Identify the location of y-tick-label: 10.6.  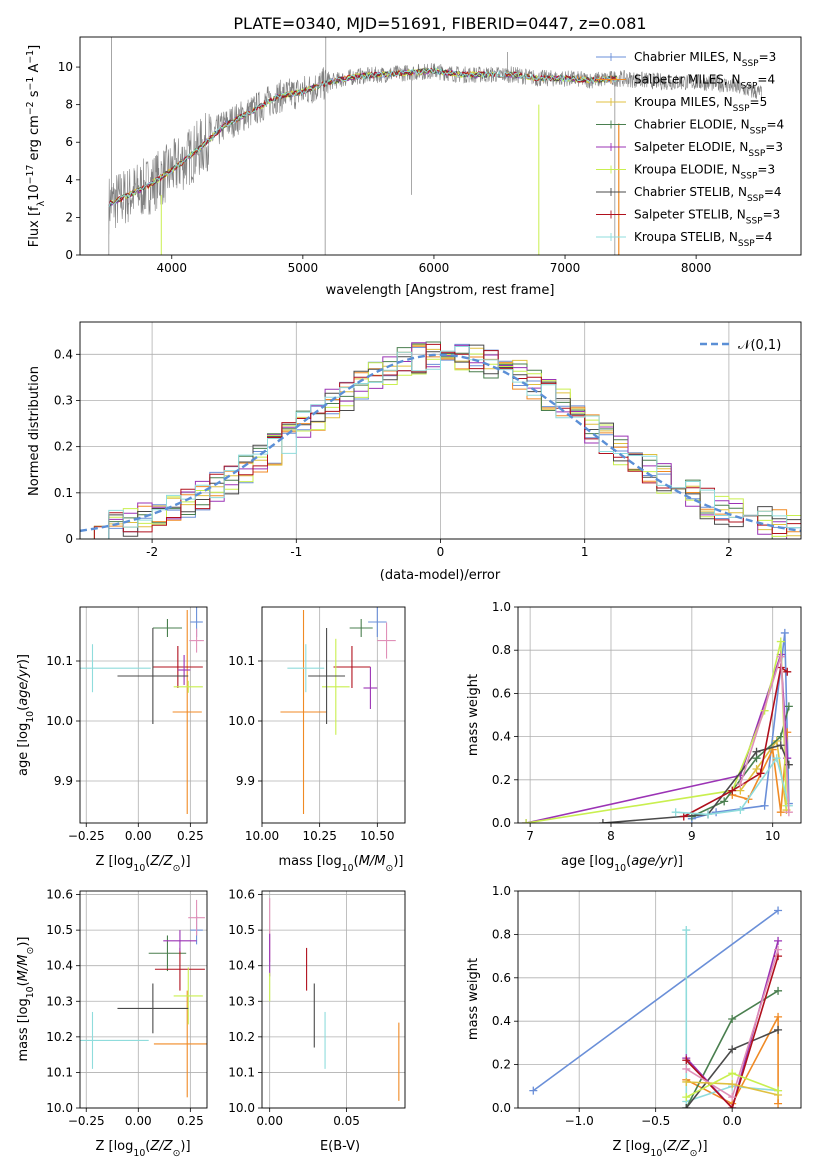
(59, 895).